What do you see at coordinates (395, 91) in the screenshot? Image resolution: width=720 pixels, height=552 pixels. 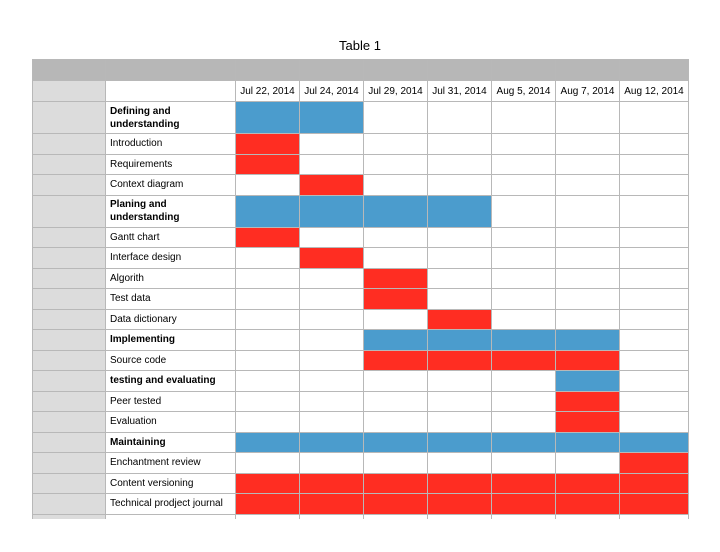 I see `date-header-cell: Jul 29, 2014` at bounding box center [395, 91].